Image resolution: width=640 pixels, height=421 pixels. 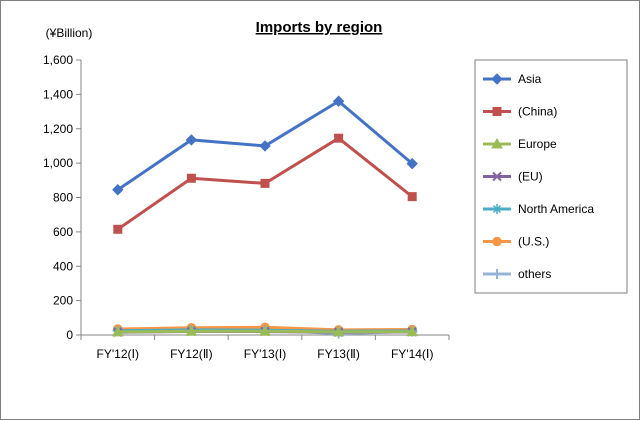 I want to click on x-tick-label: FY12(Ⅱ), so click(x=191, y=354).